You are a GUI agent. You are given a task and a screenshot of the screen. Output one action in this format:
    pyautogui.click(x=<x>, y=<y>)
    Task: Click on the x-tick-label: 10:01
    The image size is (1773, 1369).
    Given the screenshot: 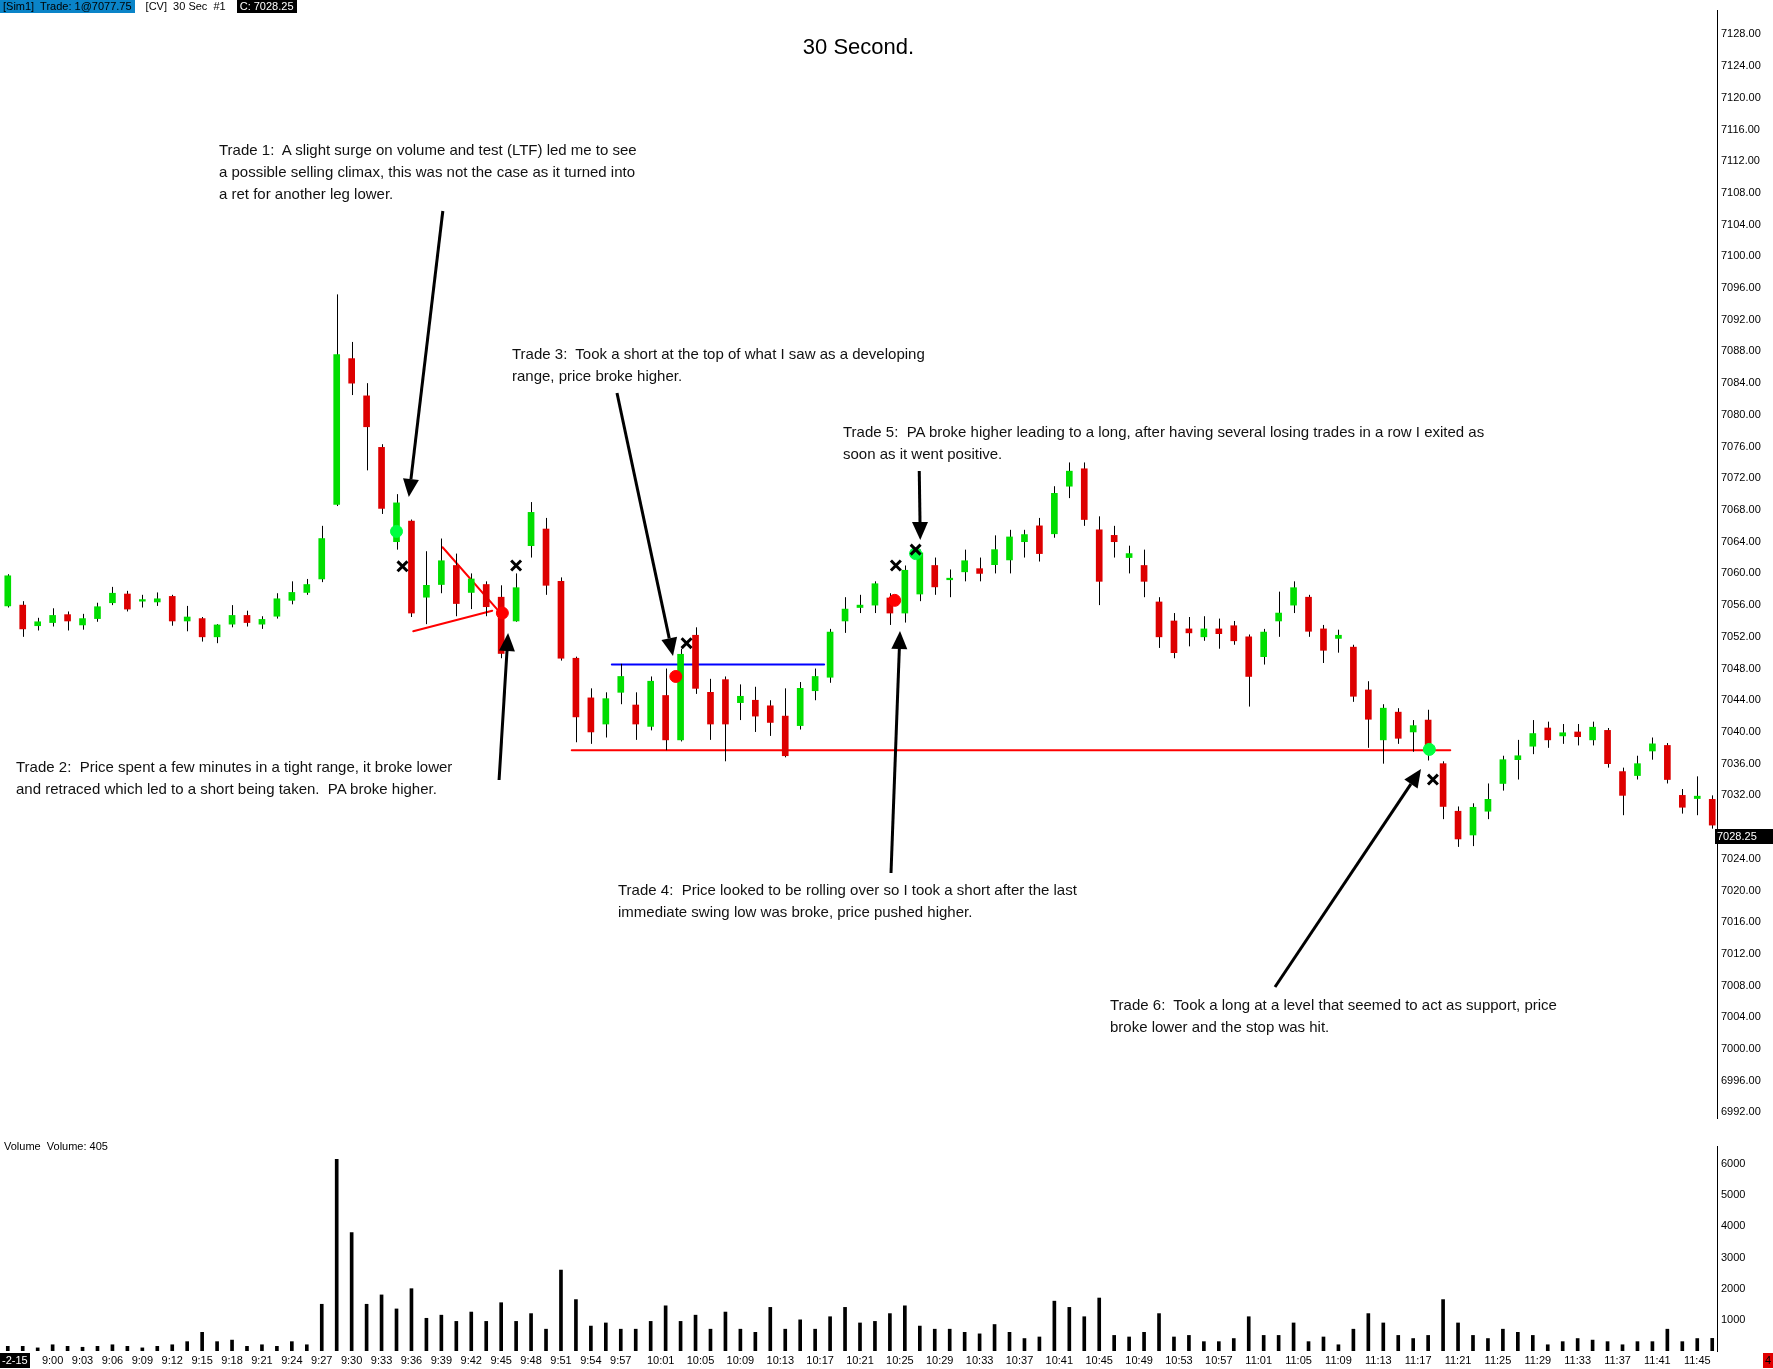 What is the action you would take?
    pyautogui.click(x=660, y=1359)
    